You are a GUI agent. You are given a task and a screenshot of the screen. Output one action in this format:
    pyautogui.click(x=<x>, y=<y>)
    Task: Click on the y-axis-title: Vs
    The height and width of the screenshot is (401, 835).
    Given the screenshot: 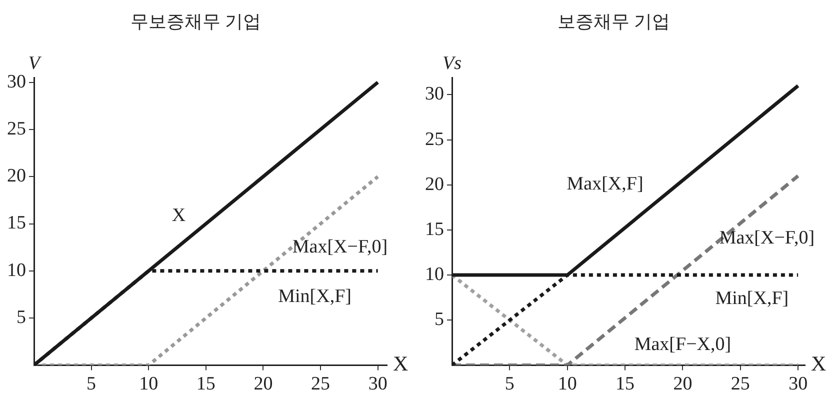 What is the action you would take?
    pyautogui.click(x=452, y=63)
    